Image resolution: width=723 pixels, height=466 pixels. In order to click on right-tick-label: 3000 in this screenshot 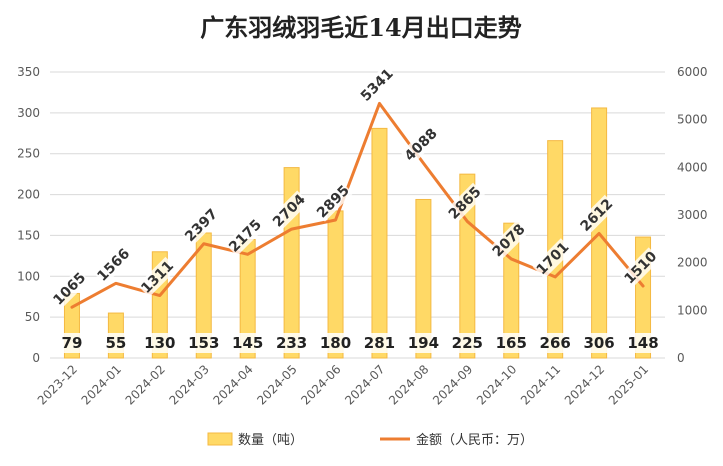, I will do `click(692, 215)`.